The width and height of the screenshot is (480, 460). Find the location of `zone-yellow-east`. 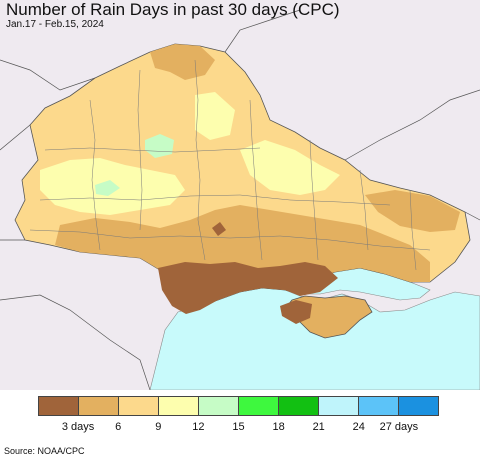

zone-yellow-east is located at coordinates (290, 167).